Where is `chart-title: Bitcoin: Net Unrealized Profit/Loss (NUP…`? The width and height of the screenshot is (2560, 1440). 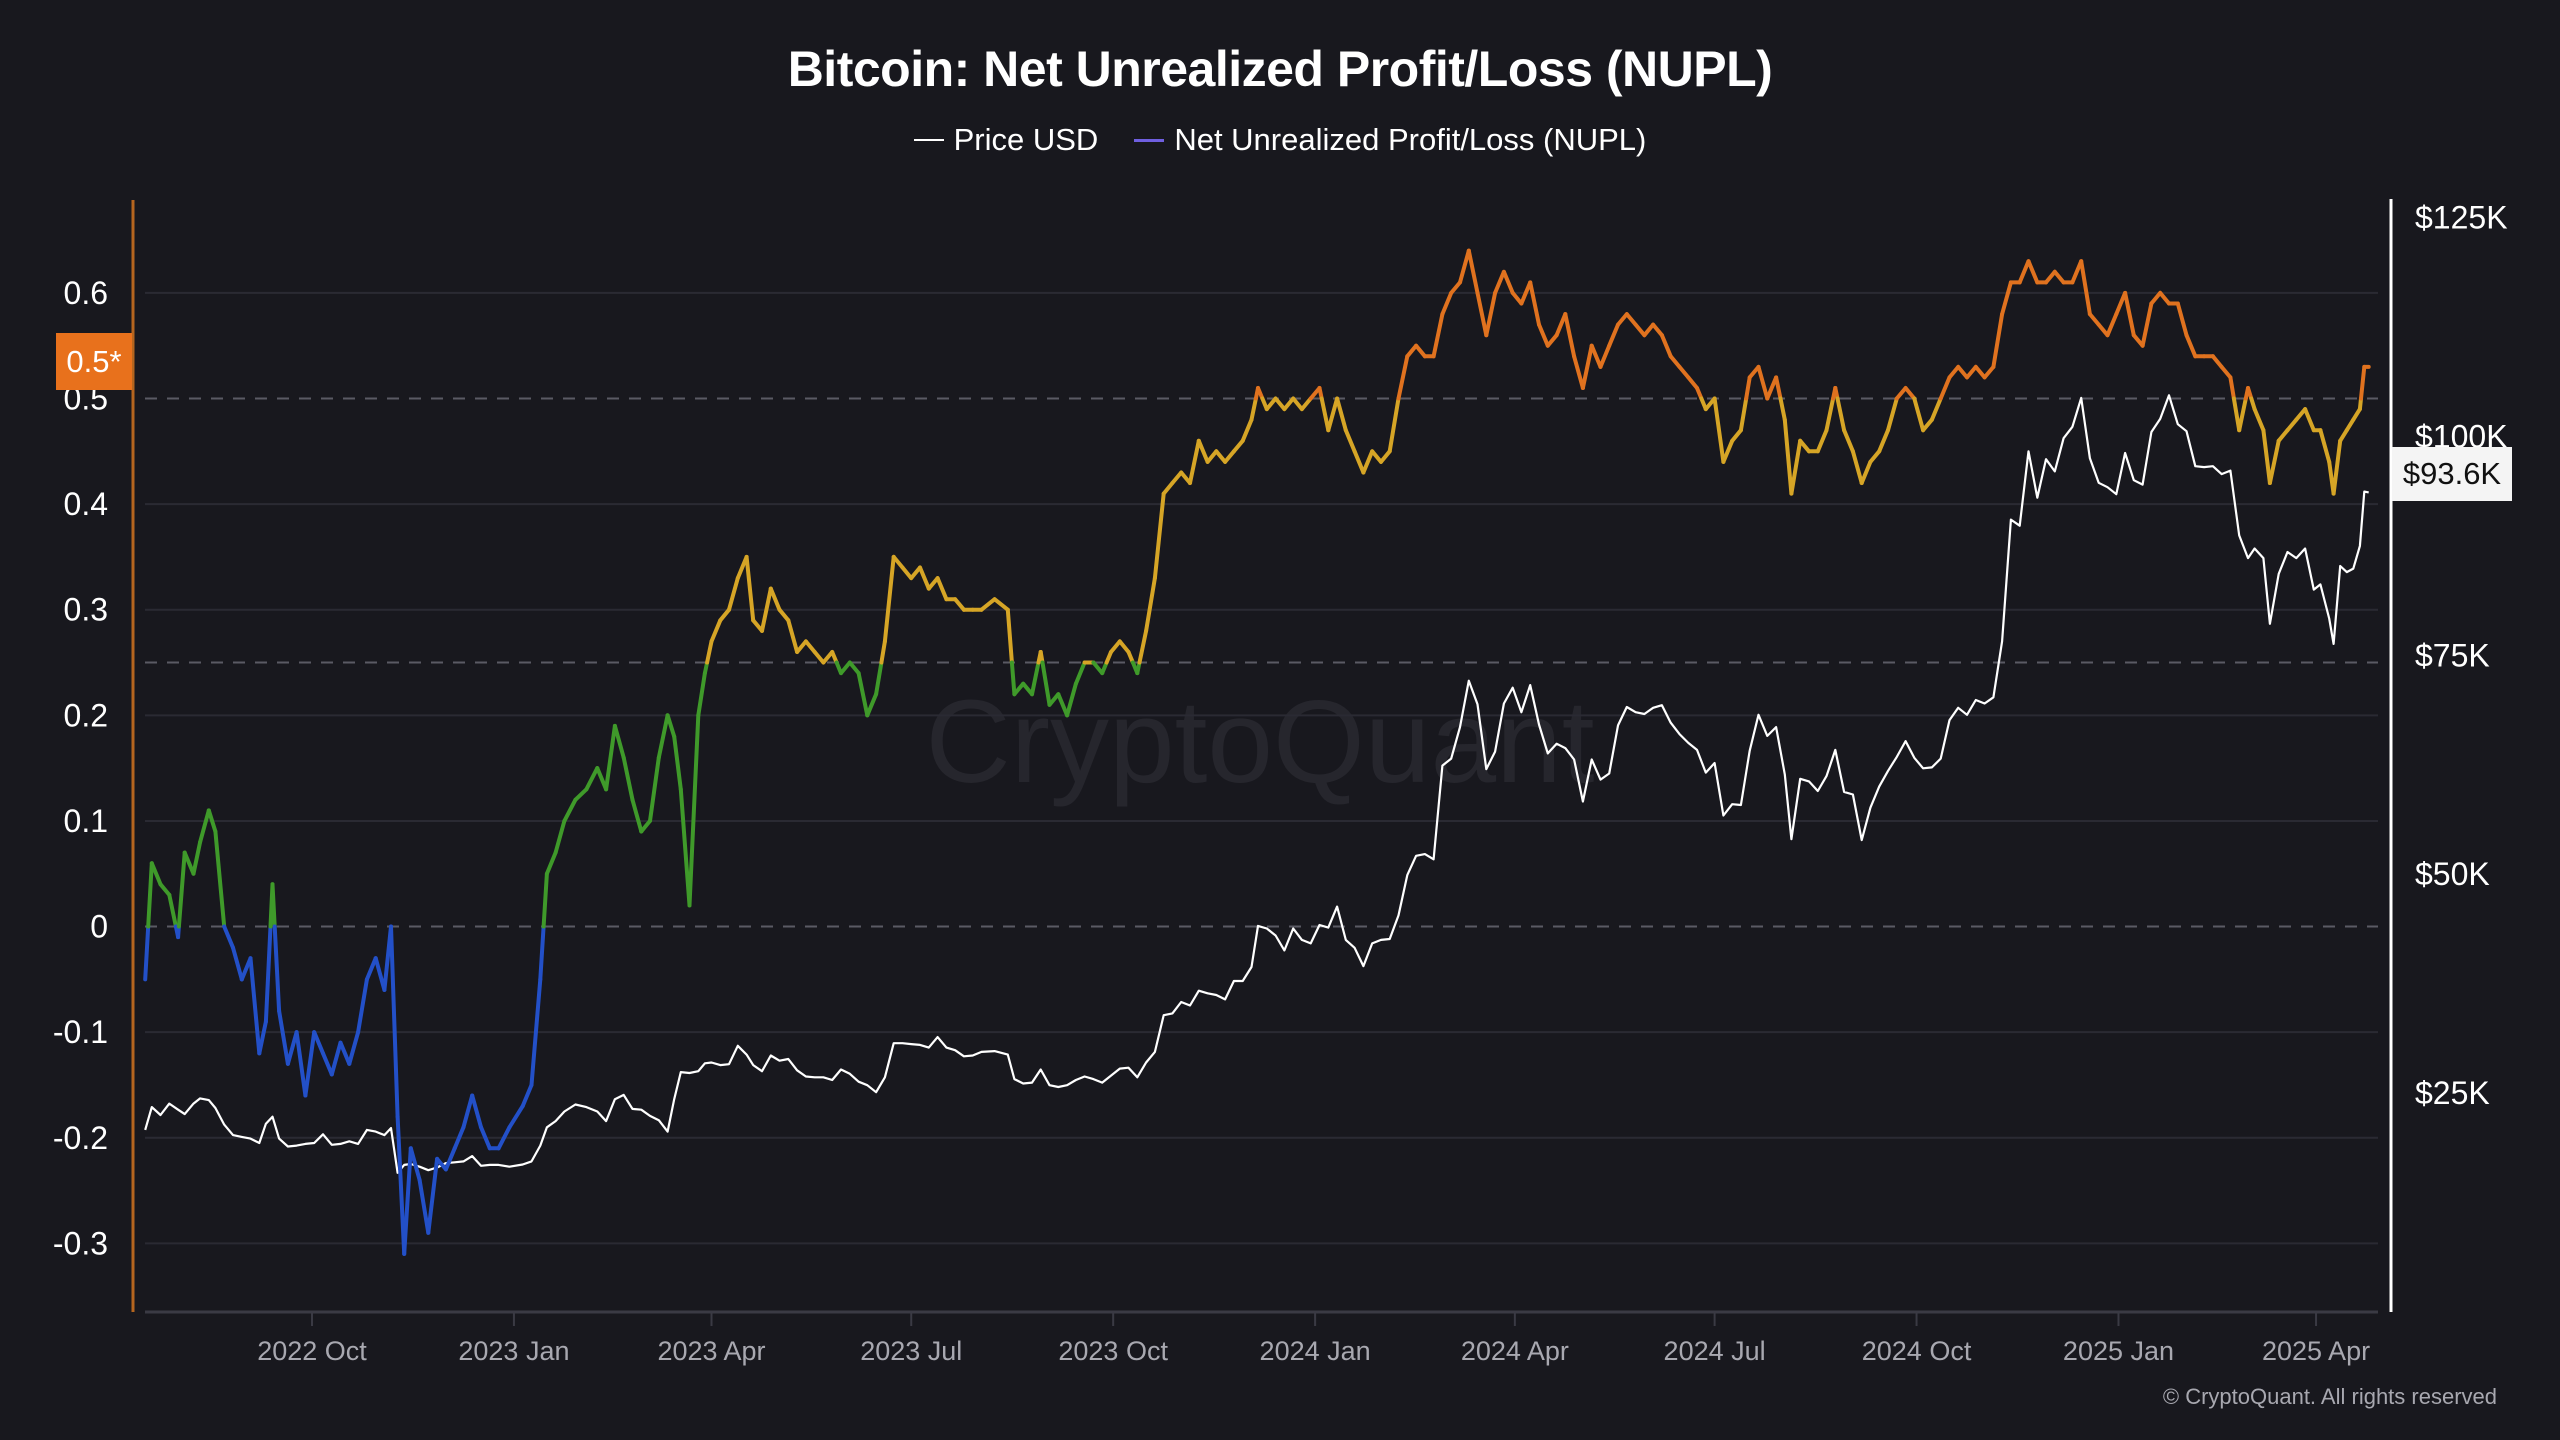
chart-title: Bitcoin: Net Unrealized Profit/Loss (NUP… is located at coordinates (1280, 69).